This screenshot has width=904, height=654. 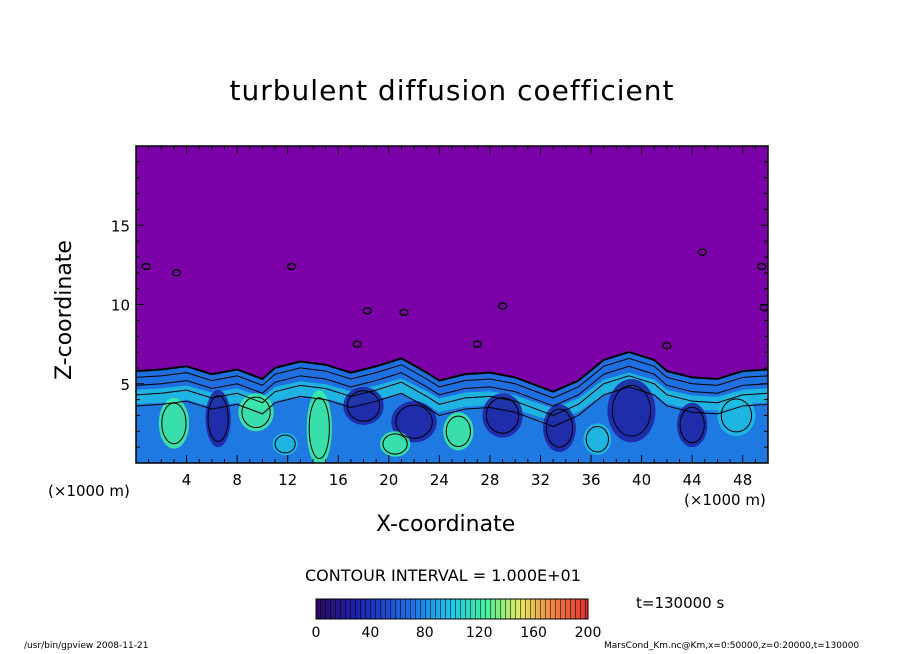 I want to click on colorbar-tick-label: 40, so click(x=370, y=633).